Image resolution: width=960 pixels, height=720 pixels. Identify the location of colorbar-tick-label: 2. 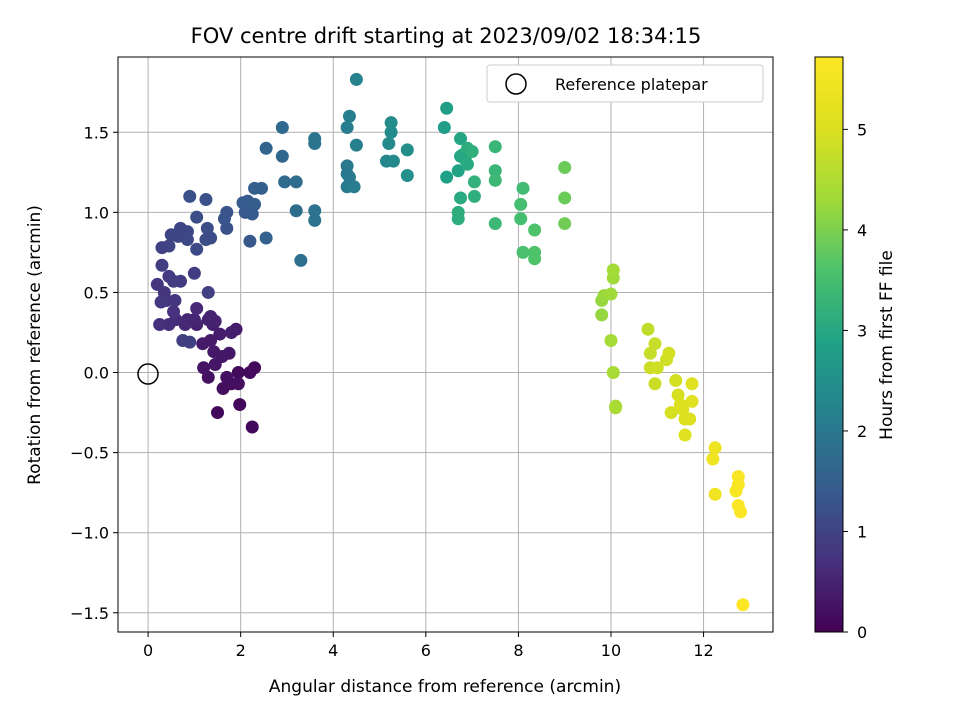
(862, 431).